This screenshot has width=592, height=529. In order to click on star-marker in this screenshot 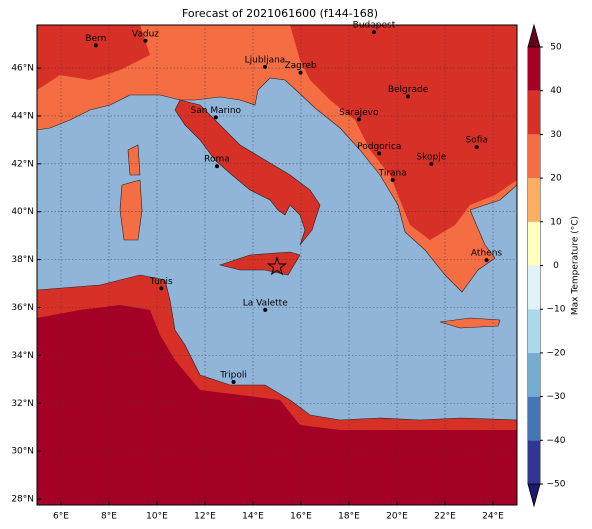, I will do `click(277, 266)`.